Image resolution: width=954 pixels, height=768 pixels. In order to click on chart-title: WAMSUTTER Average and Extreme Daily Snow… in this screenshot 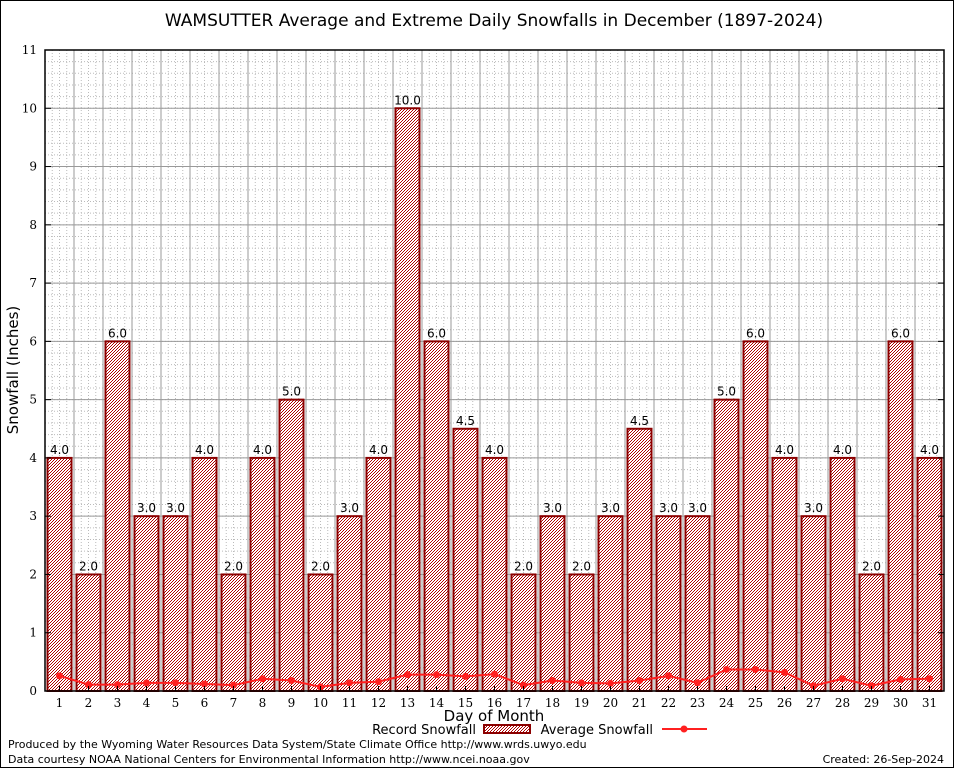, I will do `click(494, 21)`.